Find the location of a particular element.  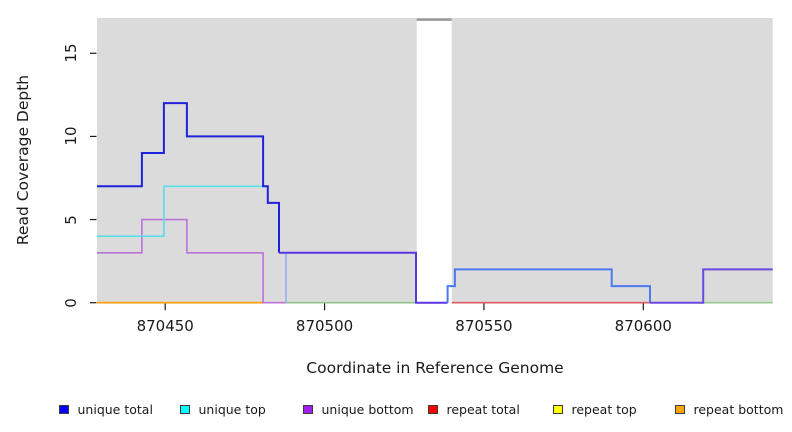

legend-label-unique-bottom: unique bottom is located at coordinates (367, 409).